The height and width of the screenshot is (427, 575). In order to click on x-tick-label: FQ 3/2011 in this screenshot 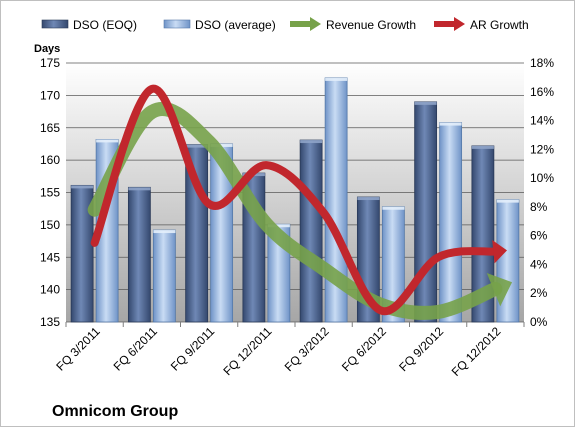, I will do `click(78, 349)`.